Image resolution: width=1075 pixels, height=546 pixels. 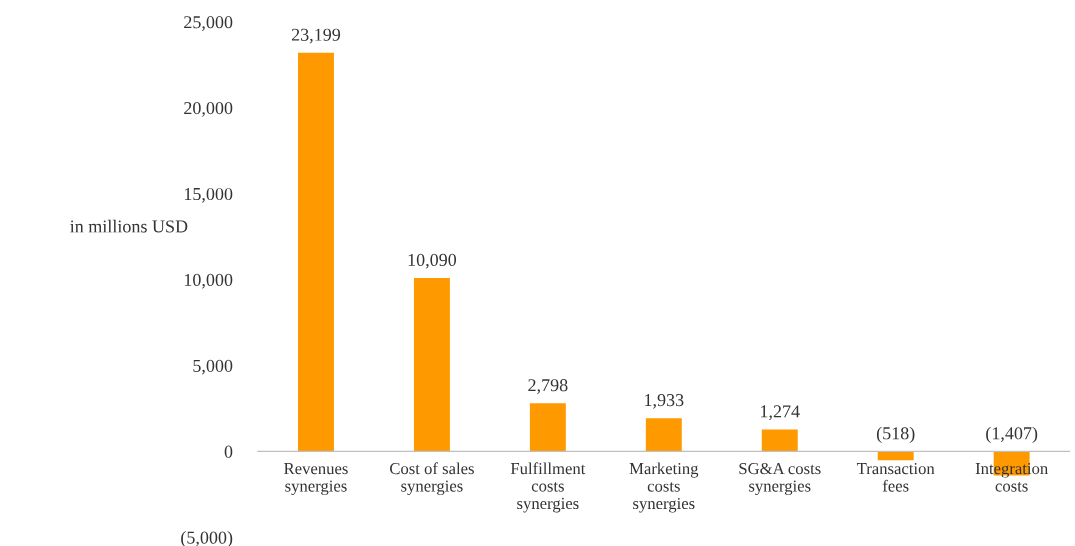 What do you see at coordinates (316, 479) in the screenshot?
I see `x-tick-label: Revenues synergies` at bounding box center [316, 479].